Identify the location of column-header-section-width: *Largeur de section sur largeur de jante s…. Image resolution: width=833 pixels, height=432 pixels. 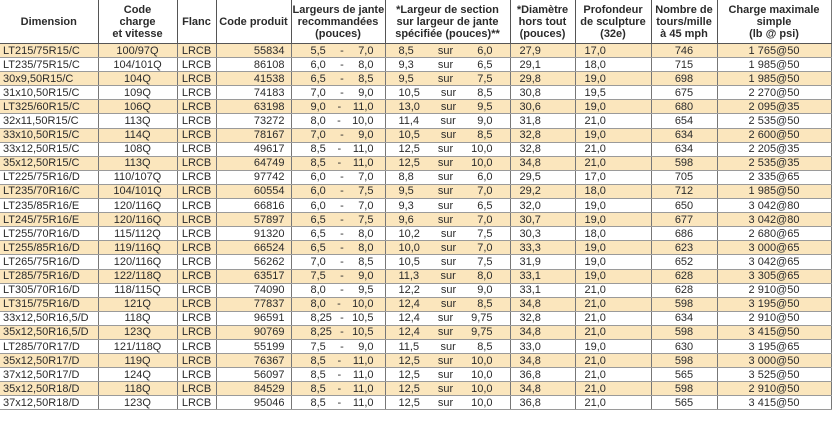
(448, 22).